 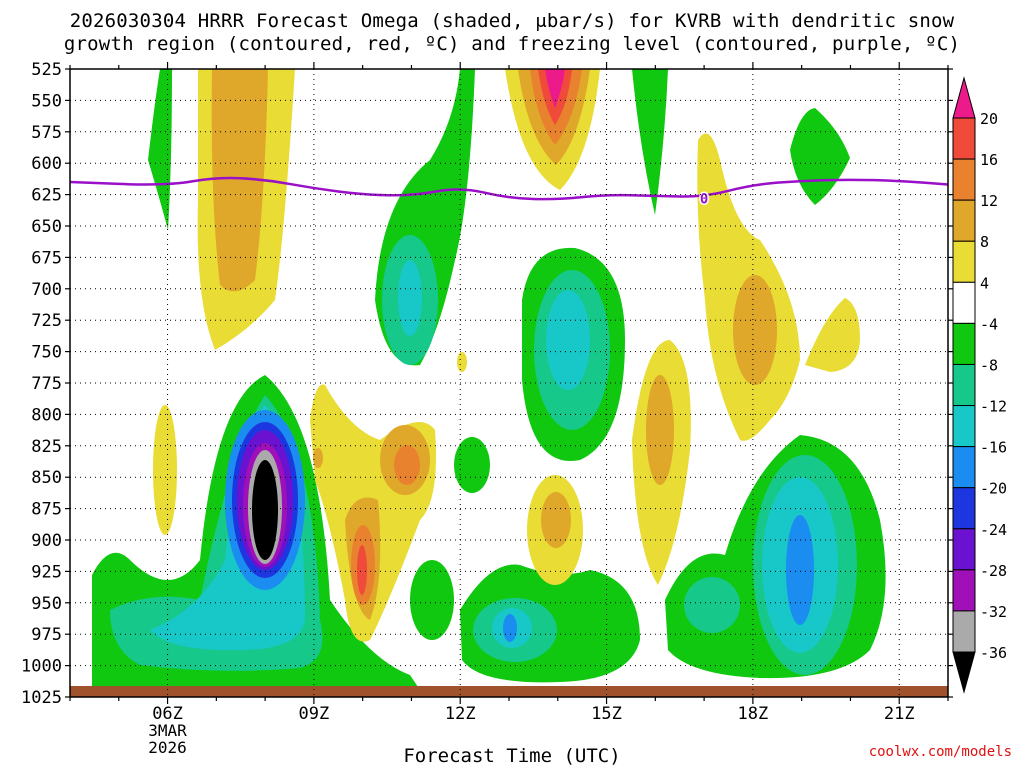 What do you see at coordinates (46, 227) in the screenshot?
I see `y-tick-label: 650` at bounding box center [46, 227].